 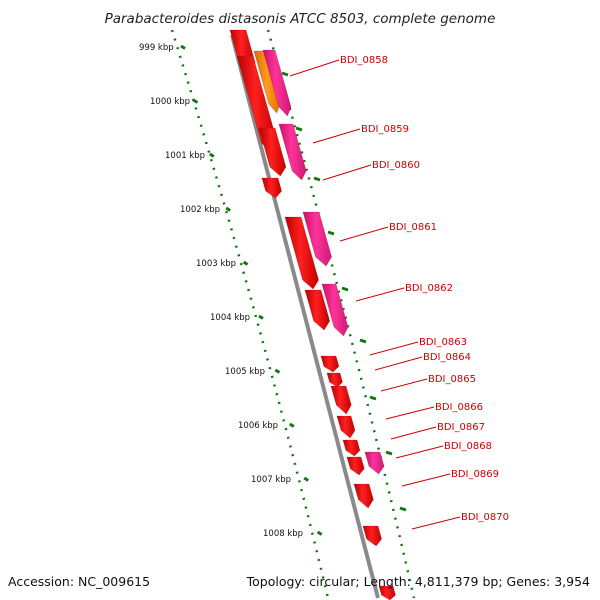 What do you see at coordinates (443, 342) in the screenshot?
I see `gene-label: BDI_0863` at bounding box center [443, 342].